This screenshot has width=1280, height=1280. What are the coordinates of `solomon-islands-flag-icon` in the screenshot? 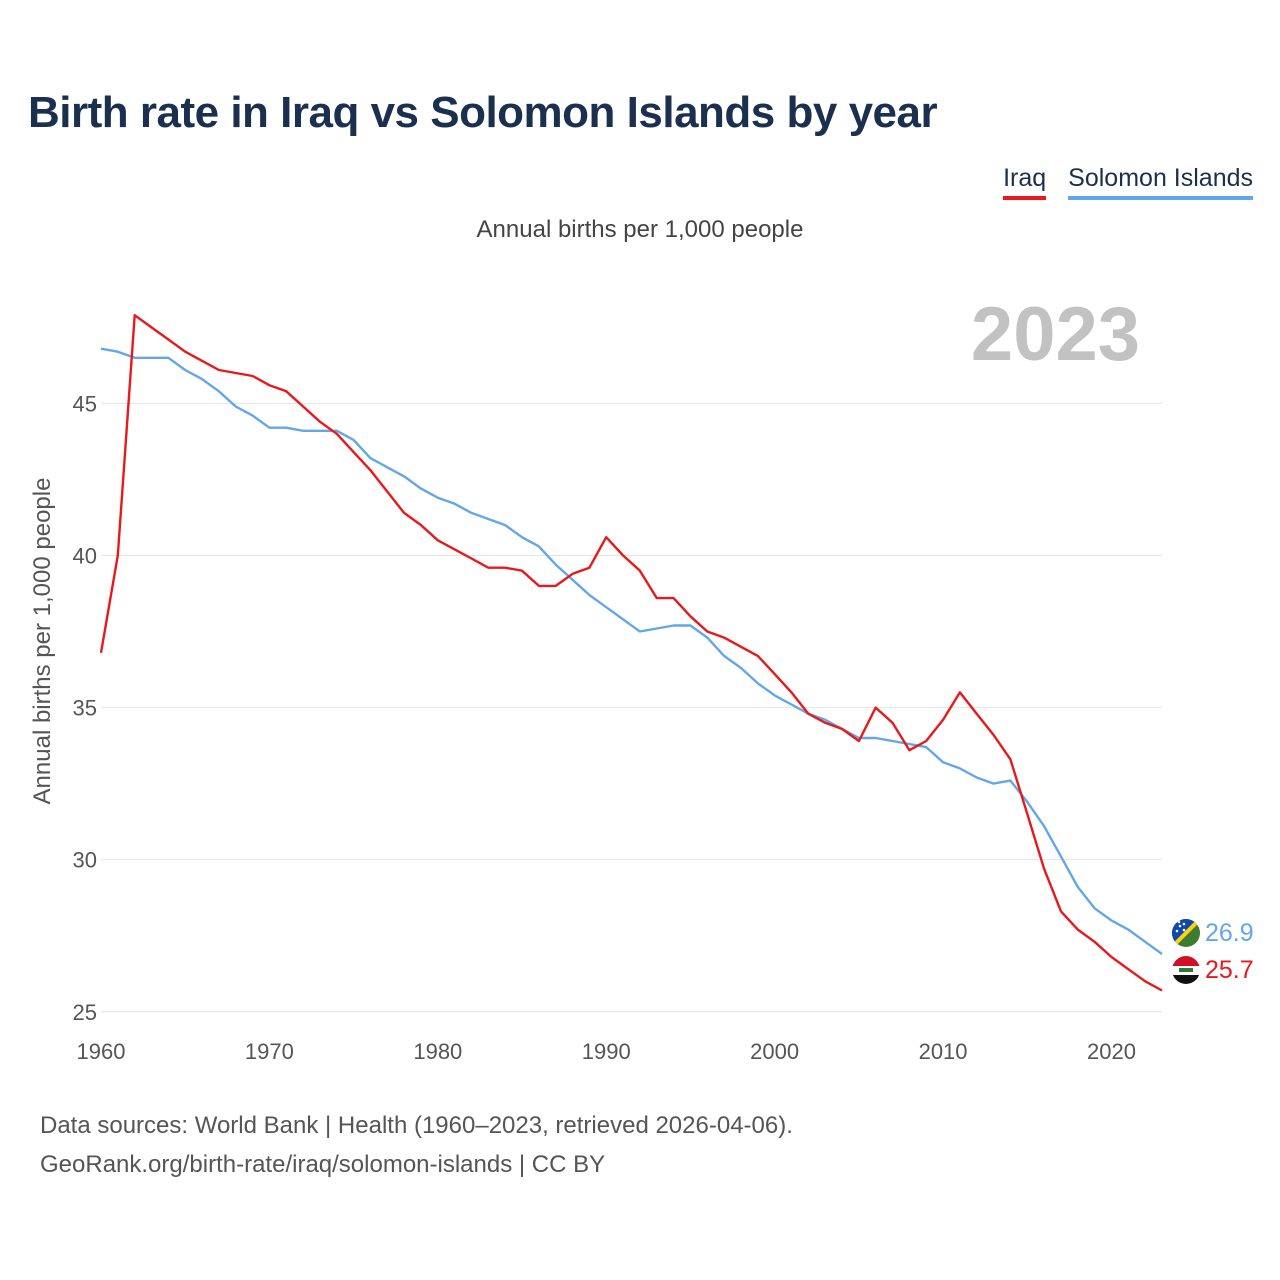 It's located at (1186, 933).